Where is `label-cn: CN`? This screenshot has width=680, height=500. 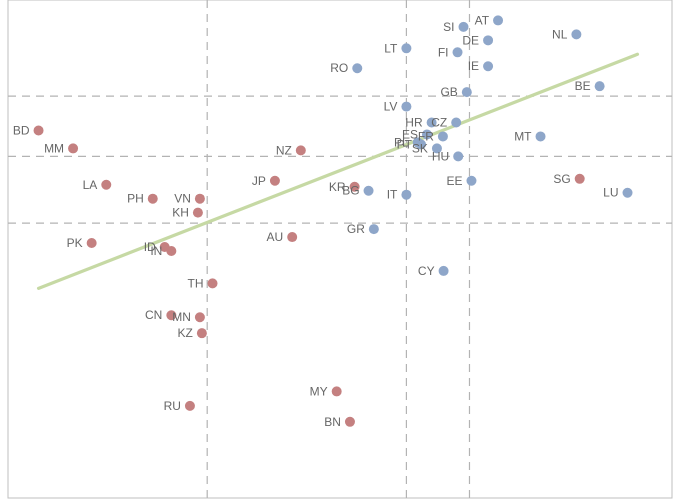
label-cn: CN is located at coordinates (153, 315).